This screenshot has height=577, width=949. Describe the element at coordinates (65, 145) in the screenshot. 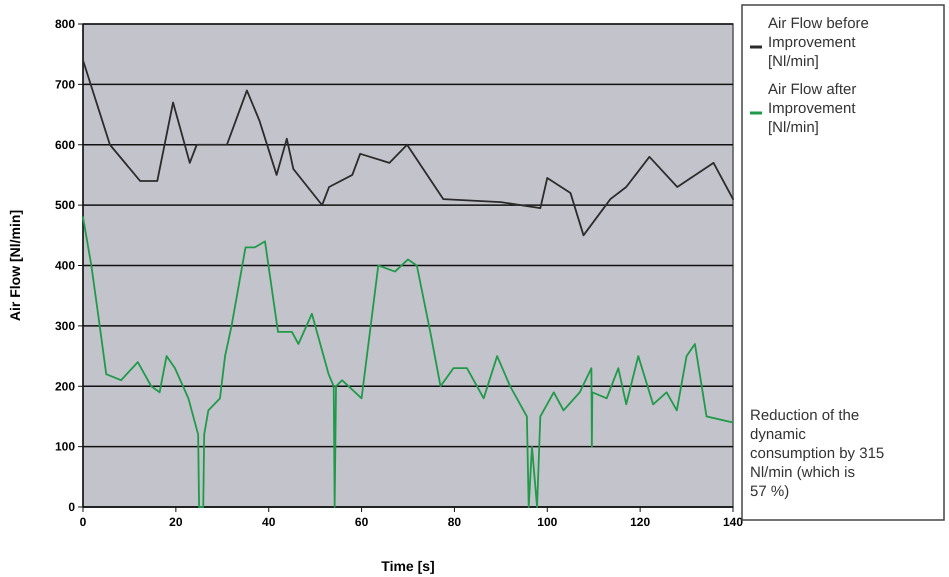

I see `y-tick-label: 600` at that location.